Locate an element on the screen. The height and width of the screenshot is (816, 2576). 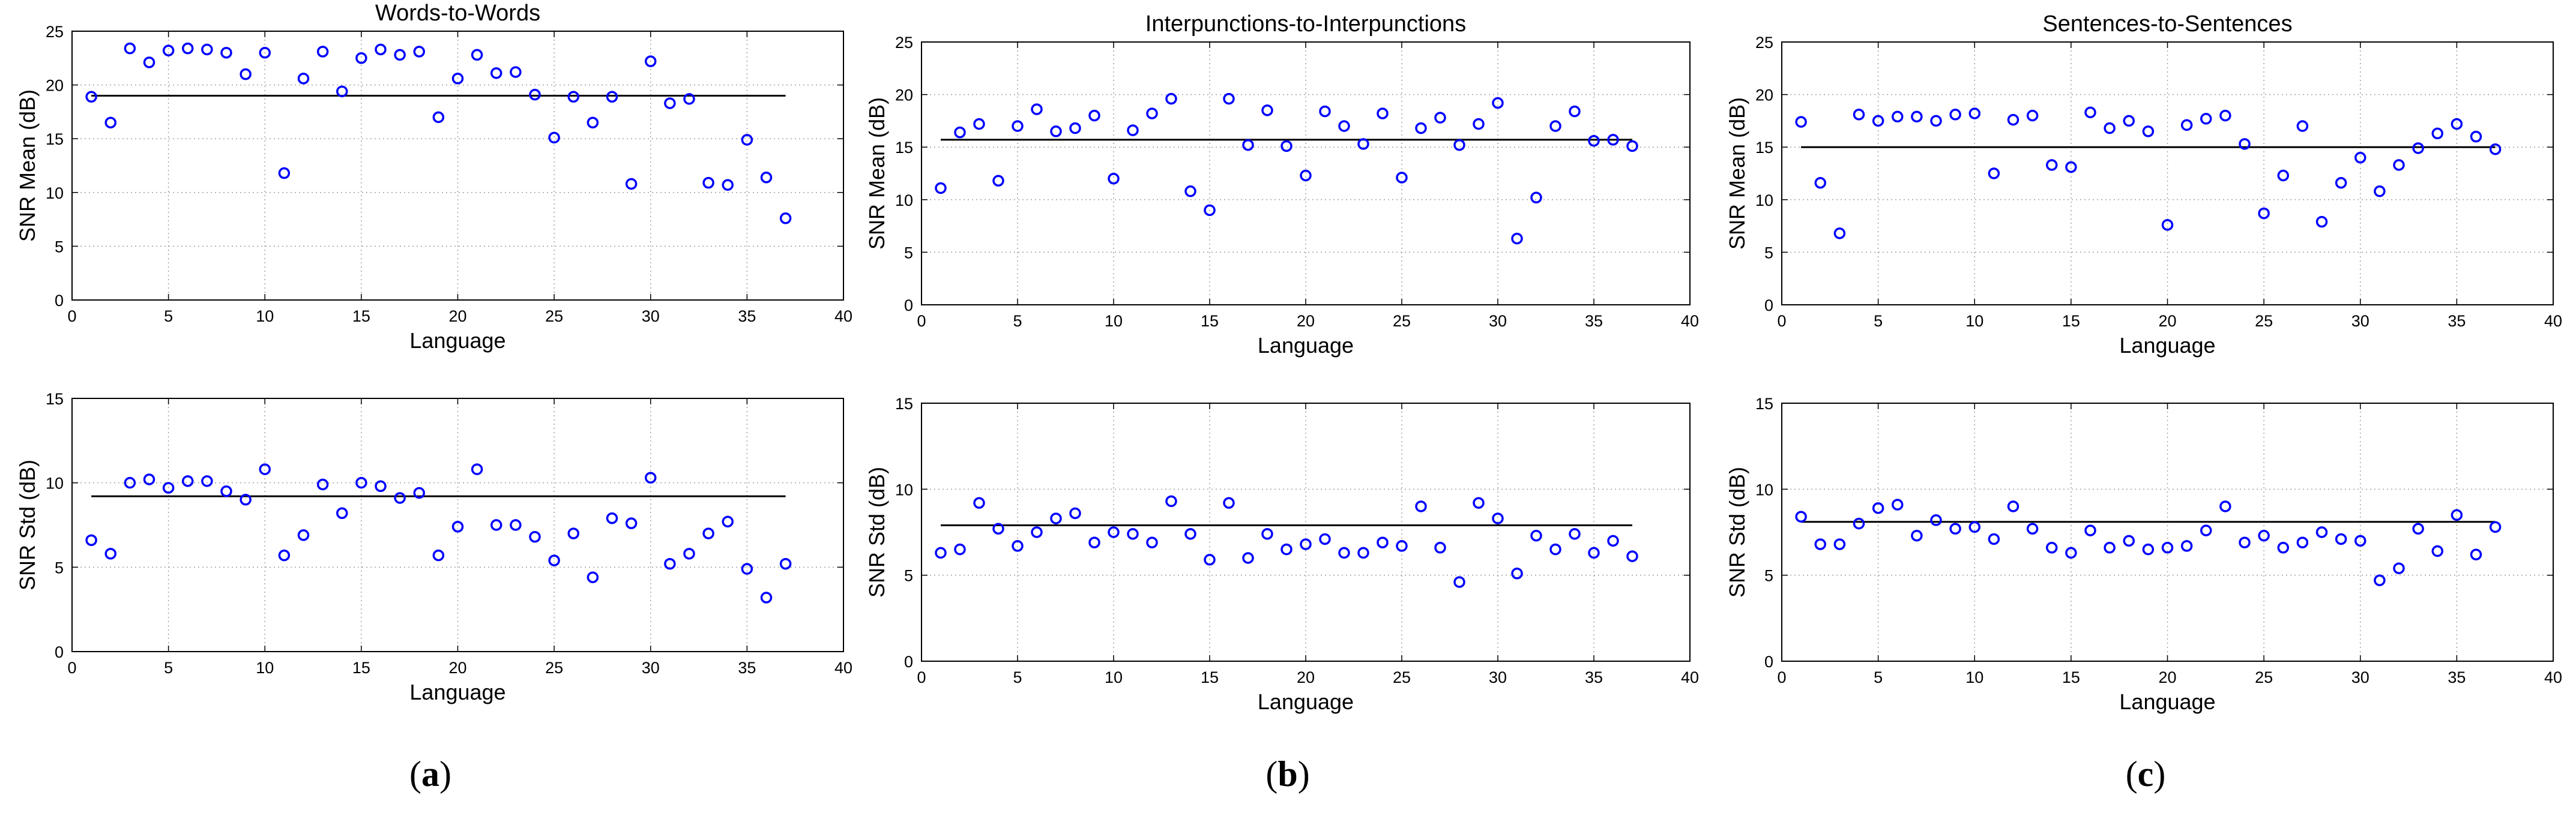
x-tick-label: 40 is located at coordinates (843, 316).